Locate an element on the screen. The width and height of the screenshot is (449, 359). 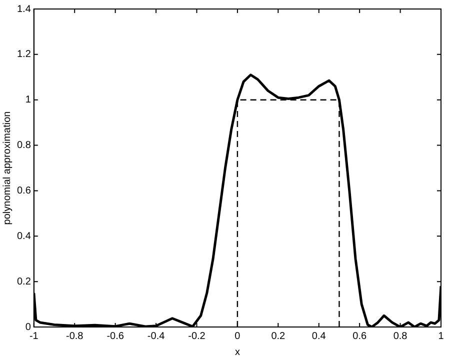
y-tick-label: 0.6 is located at coordinates (24, 190).